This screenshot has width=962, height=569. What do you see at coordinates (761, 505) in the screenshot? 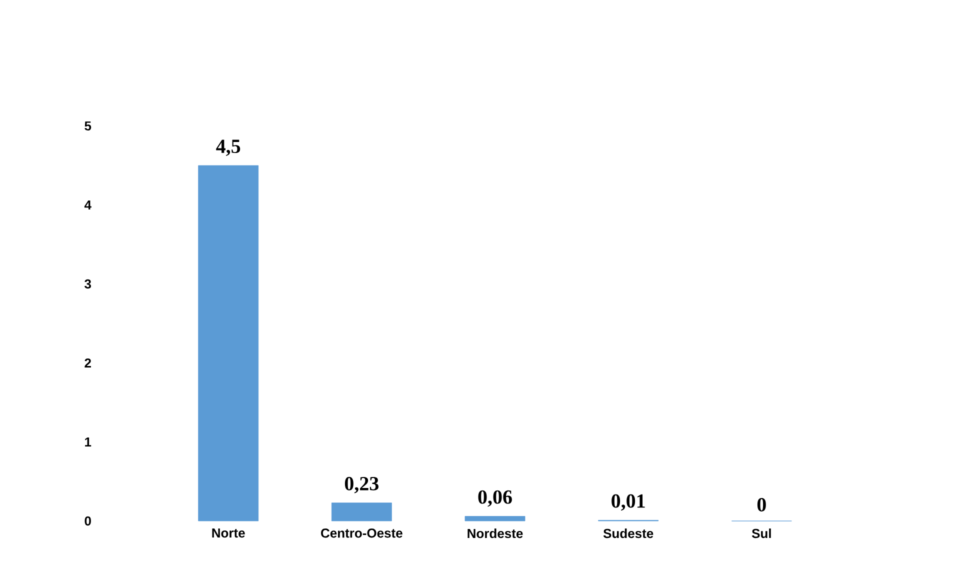
I see `data-label: 0` at bounding box center [761, 505].